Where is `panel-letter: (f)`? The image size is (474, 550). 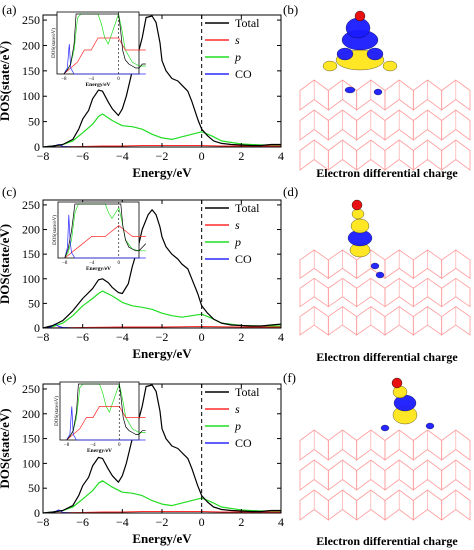 panel-letter: (f) is located at coordinates (289, 377).